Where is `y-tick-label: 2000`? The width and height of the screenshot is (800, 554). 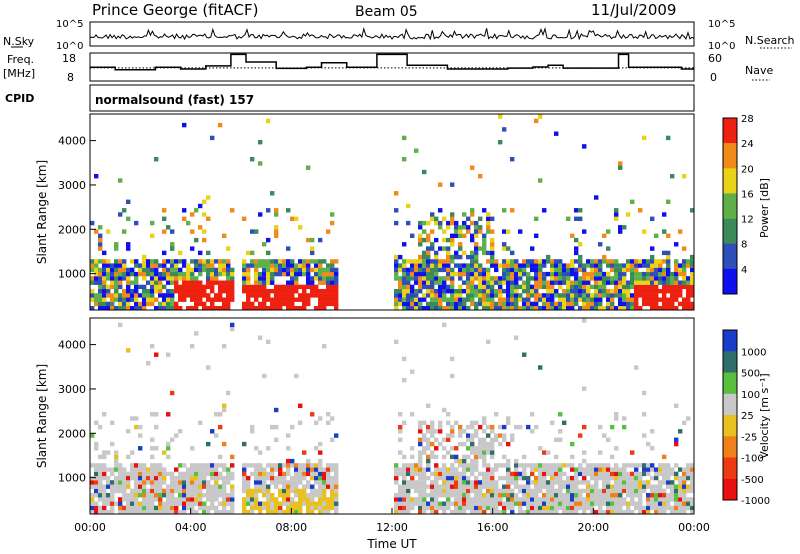
y-tick-label: 2000 is located at coordinates (72, 433).